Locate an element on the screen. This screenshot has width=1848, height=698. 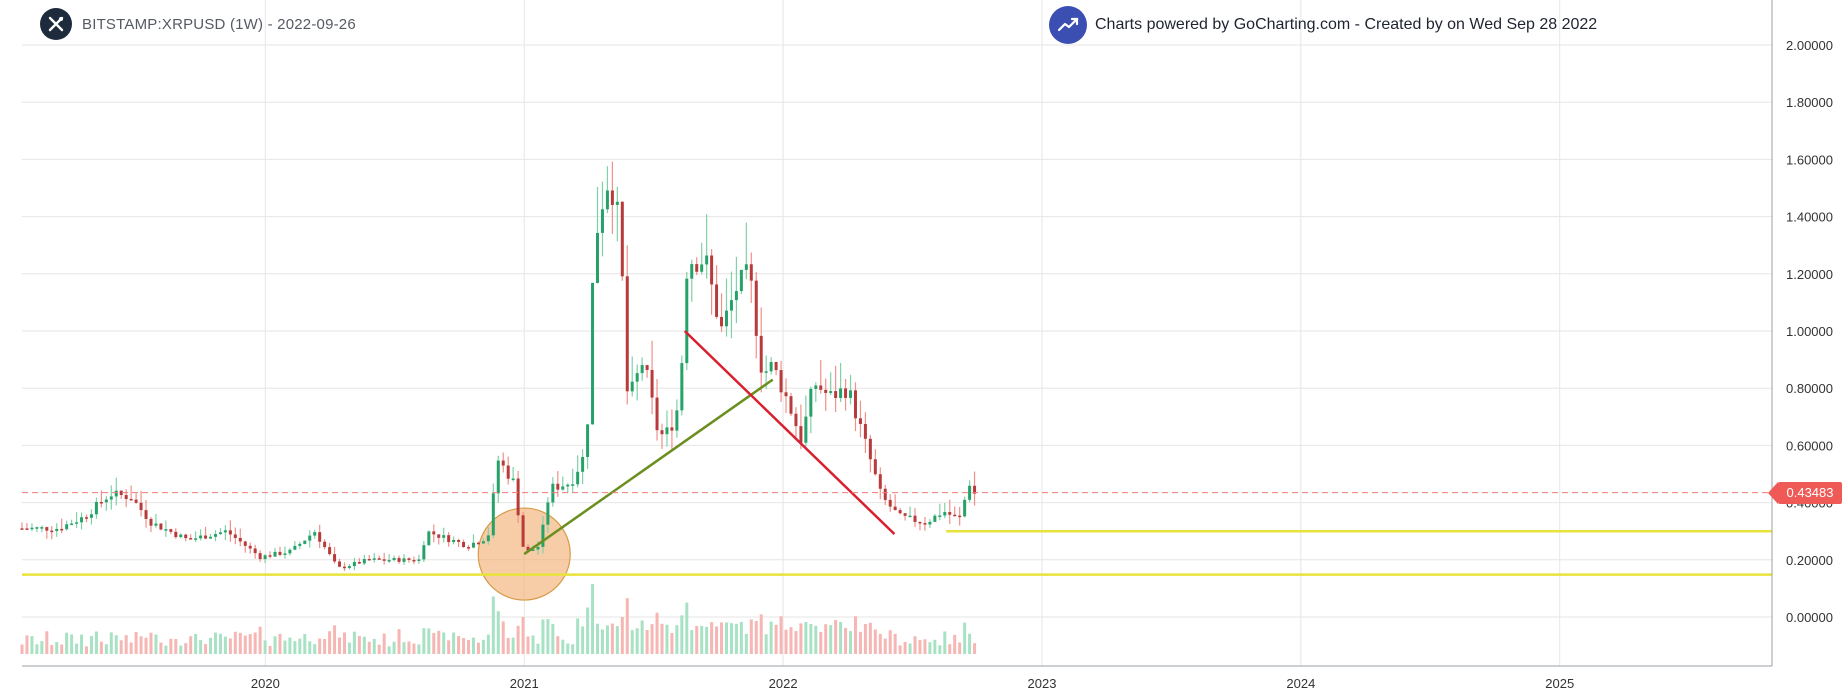
y-tick-label: 1.20000 is located at coordinates (1809, 274).